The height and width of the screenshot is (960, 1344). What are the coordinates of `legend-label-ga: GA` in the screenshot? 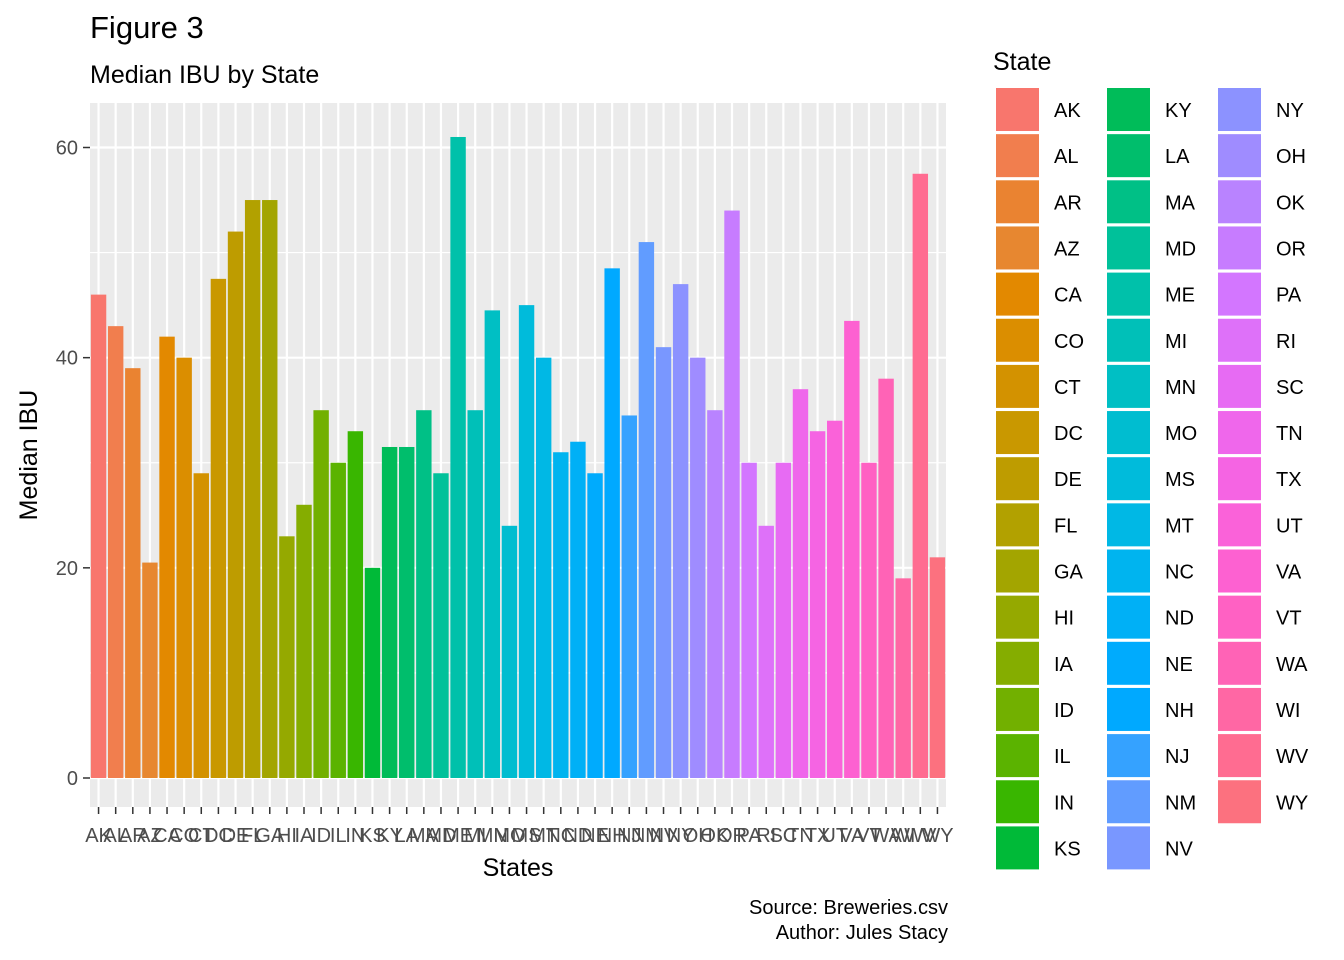 It's located at (1069, 573).